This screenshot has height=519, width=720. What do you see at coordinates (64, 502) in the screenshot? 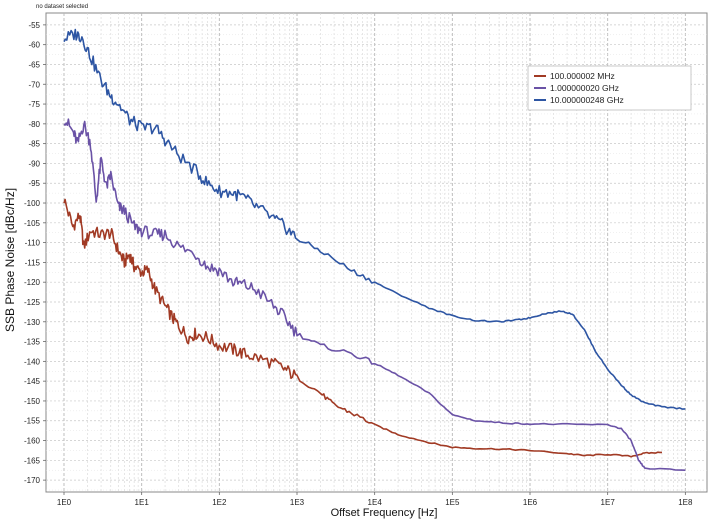
I see `x-tick-label: 1E0` at bounding box center [64, 502].